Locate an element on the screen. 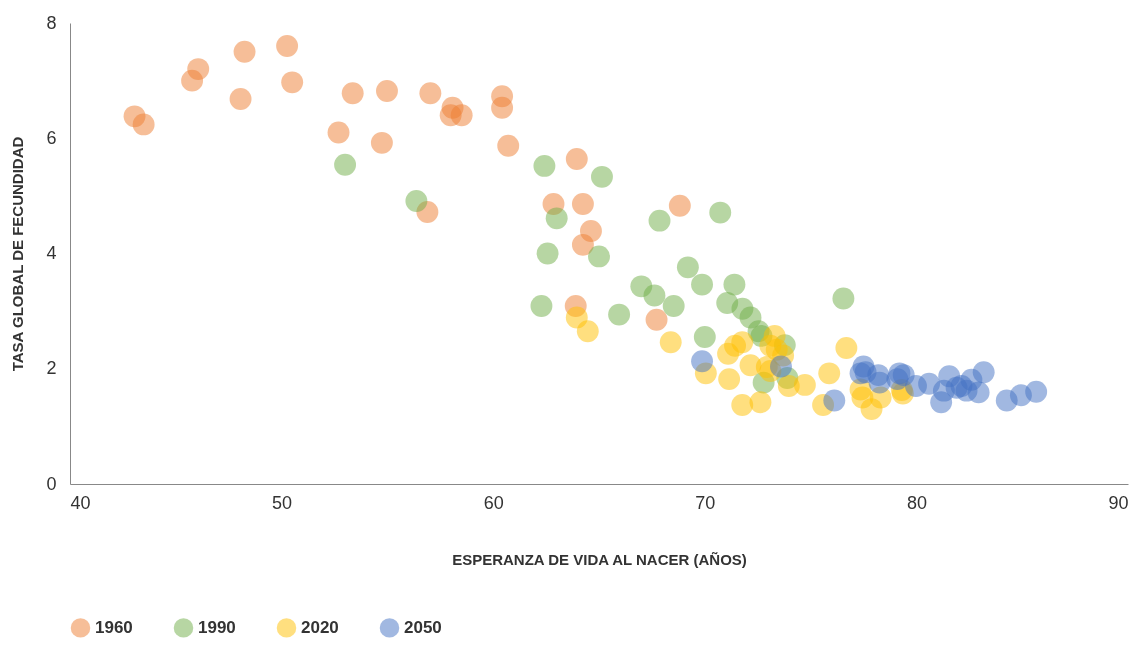 Image resolution: width=1144 pixels, height=650 pixels. y-axis-title: TASA GLOBAL DE FECUNDIDAD is located at coordinates (18, 254).